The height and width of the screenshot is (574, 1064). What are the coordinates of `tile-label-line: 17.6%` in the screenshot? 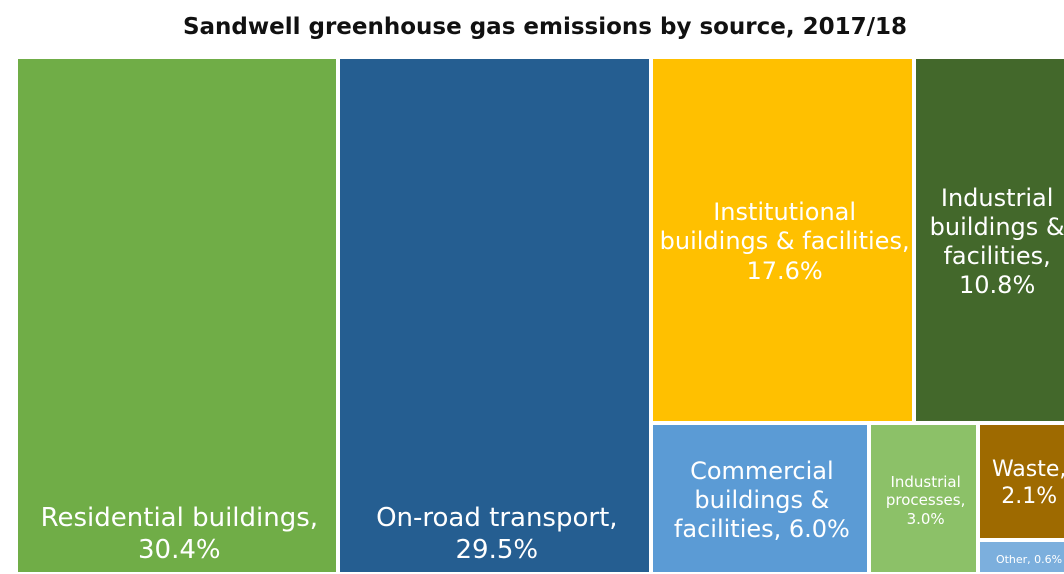 It's located at (784, 270).